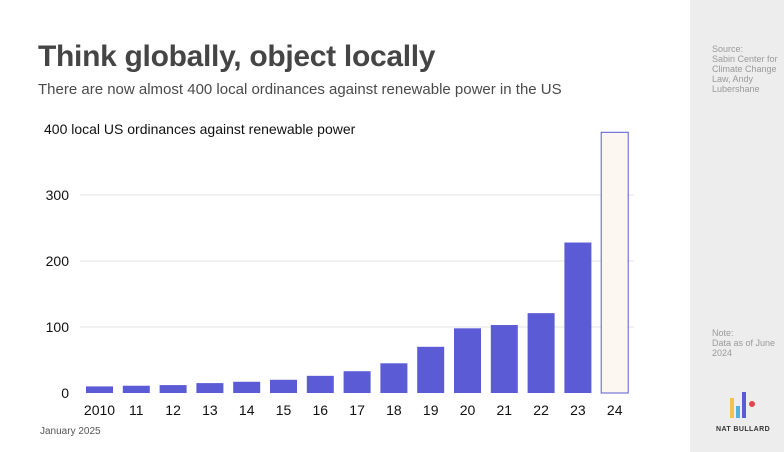 Image resolution: width=784 pixels, height=452 pixels. Describe the element at coordinates (578, 410) in the screenshot. I see `x-tick-label: 23` at that location.